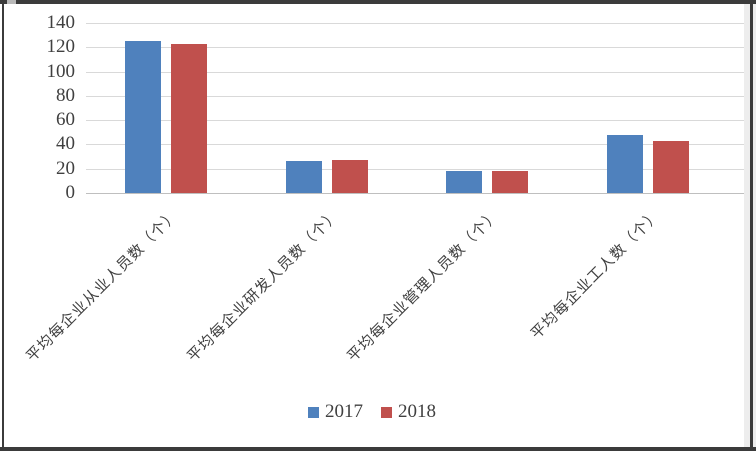 The width and height of the screenshot is (756, 451). Describe the element at coordinates (263, 286) in the screenshot. I see `x-category-label-1: 平均每企业研发人员数（个）` at that location.